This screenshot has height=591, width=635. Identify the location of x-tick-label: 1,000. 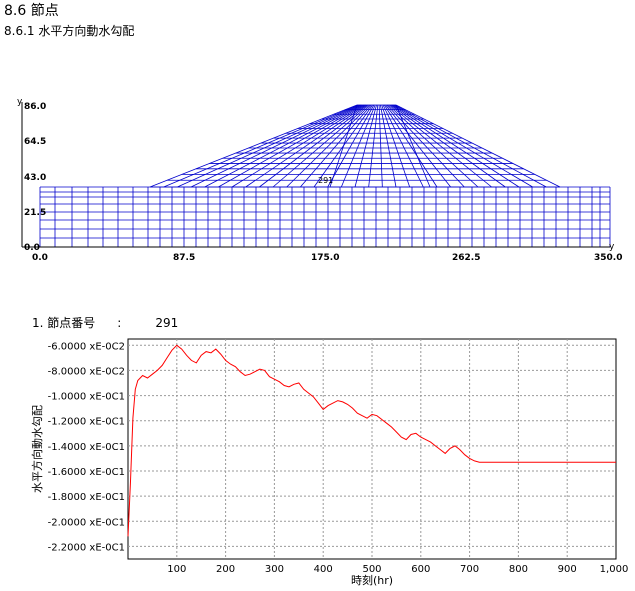
(614, 569).